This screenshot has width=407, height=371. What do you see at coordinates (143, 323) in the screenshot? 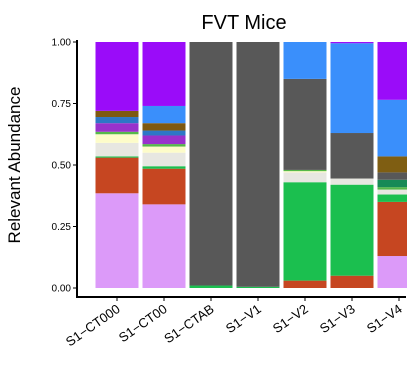
I see `x-tick-label: S1−CT00` at bounding box center [143, 323].